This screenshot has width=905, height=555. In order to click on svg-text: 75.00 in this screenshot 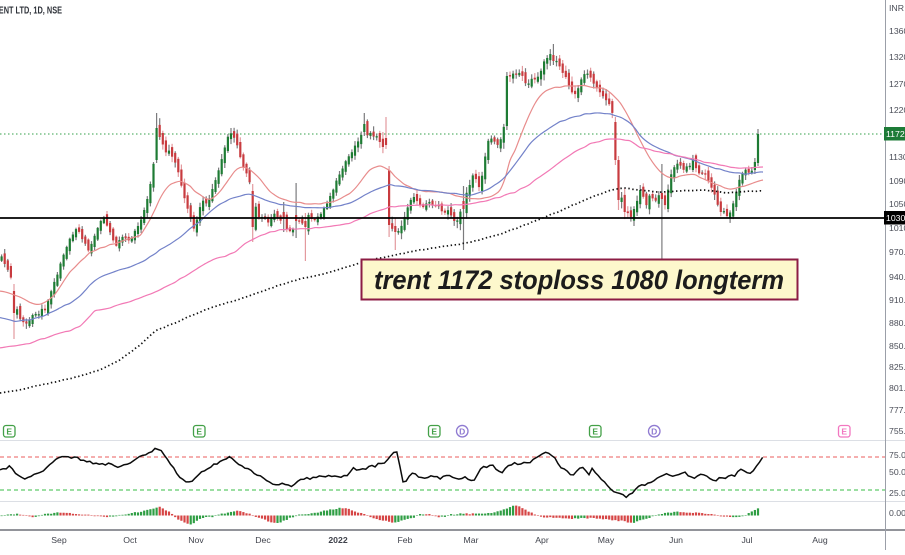, I will do `click(897, 455)`.